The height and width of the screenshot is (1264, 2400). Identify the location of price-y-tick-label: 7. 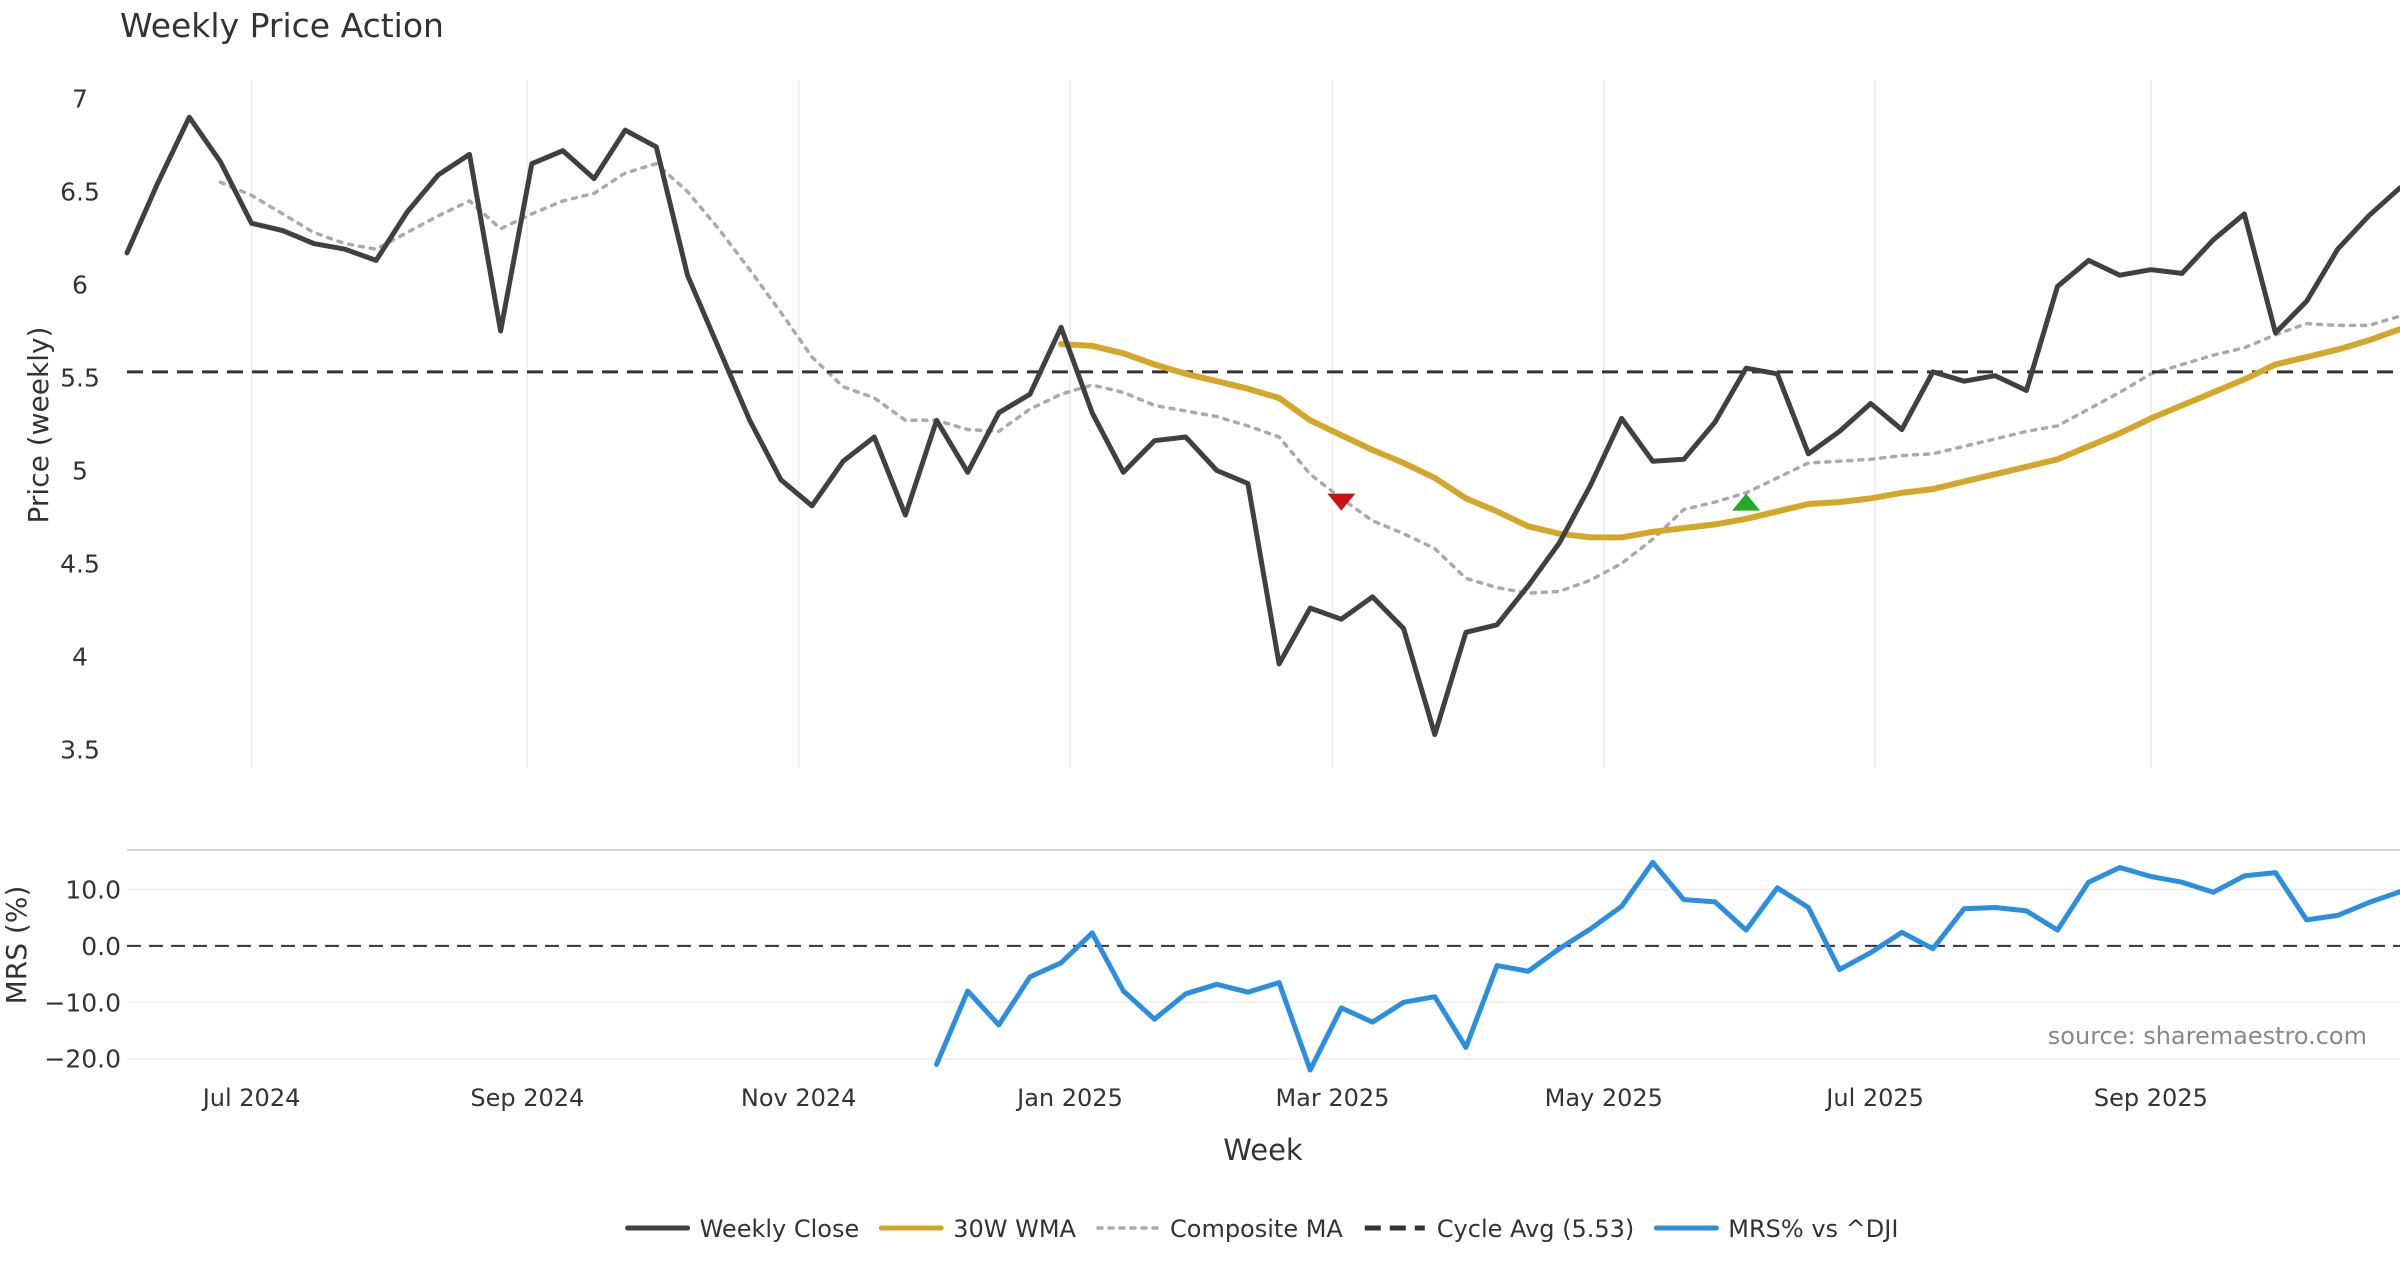
(80, 99).